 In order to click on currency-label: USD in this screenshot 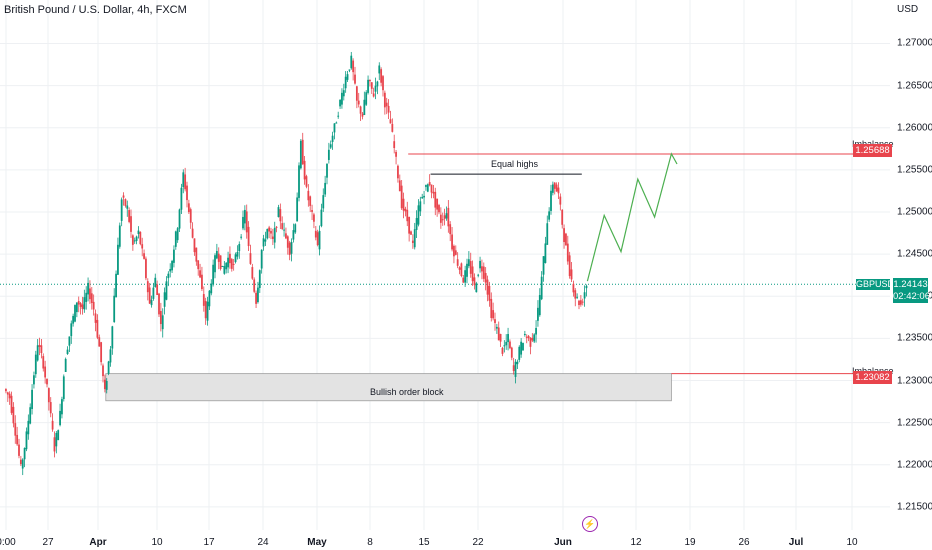, I will do `click(908, 9)`.